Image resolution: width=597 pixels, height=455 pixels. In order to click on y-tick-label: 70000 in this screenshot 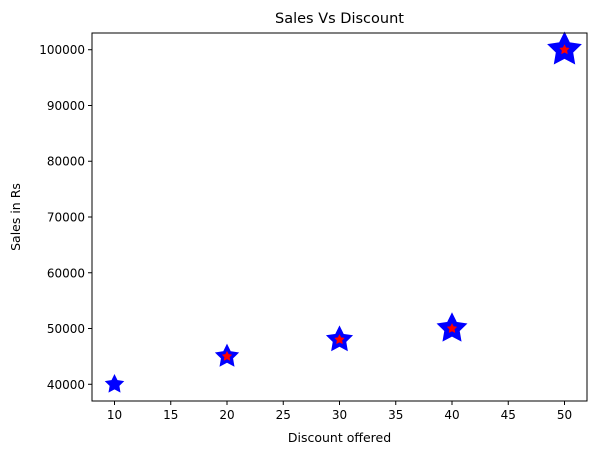, I will do `click(66, 218)`.